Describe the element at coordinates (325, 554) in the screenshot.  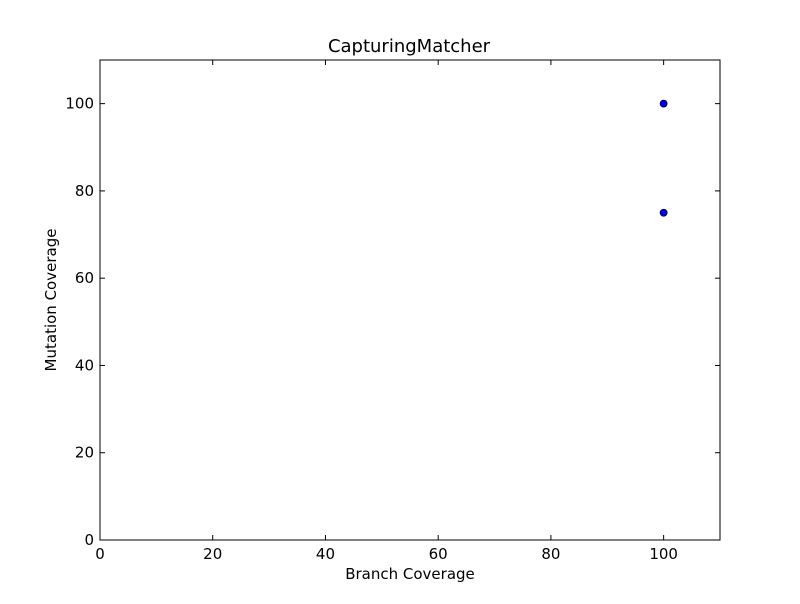
I see `x-tick-label: 40` at that location.